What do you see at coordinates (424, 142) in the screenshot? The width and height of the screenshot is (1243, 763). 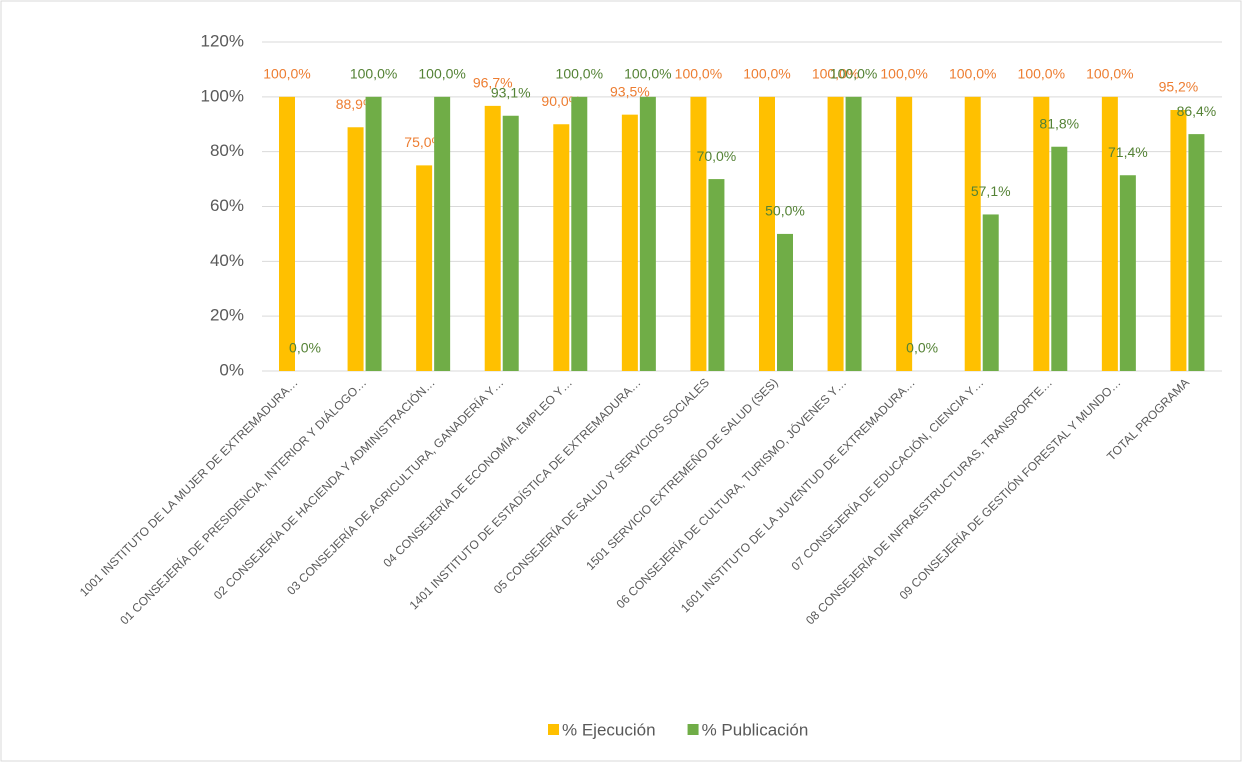 I see `data-label: 75,0%` at bounding box center [424, 142].